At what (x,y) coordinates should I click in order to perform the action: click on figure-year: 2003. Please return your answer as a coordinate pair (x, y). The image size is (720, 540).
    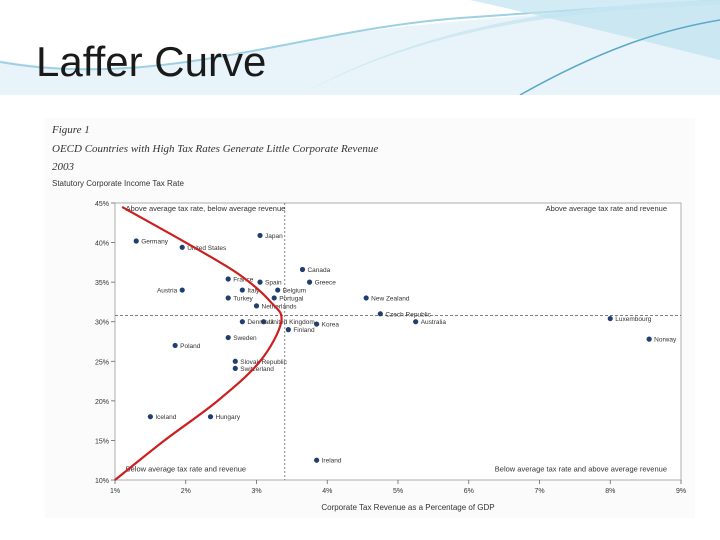
    Looking at the image, I should click on (63, 167).